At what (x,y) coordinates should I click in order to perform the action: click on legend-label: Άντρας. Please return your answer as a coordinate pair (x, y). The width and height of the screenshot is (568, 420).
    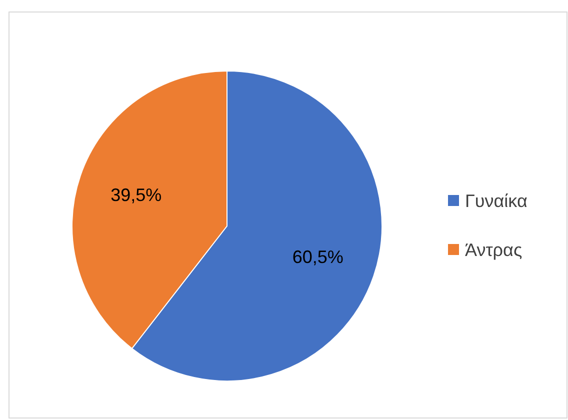
    Looking at the image, I should click on (493, 250).